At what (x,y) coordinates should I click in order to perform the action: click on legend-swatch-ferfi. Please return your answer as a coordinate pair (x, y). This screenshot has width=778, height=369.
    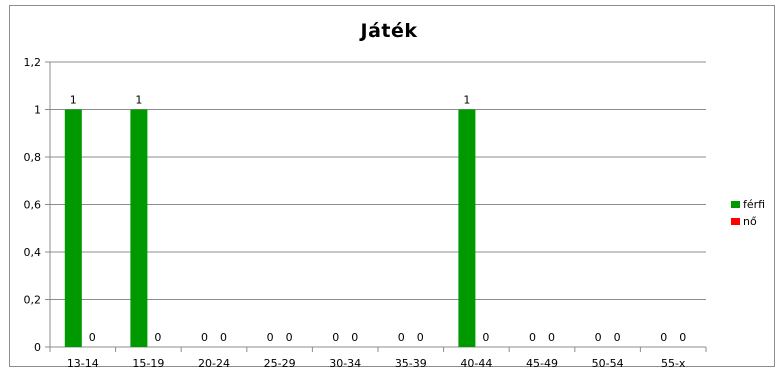
    Looking at the image, I should click on (735, 204).